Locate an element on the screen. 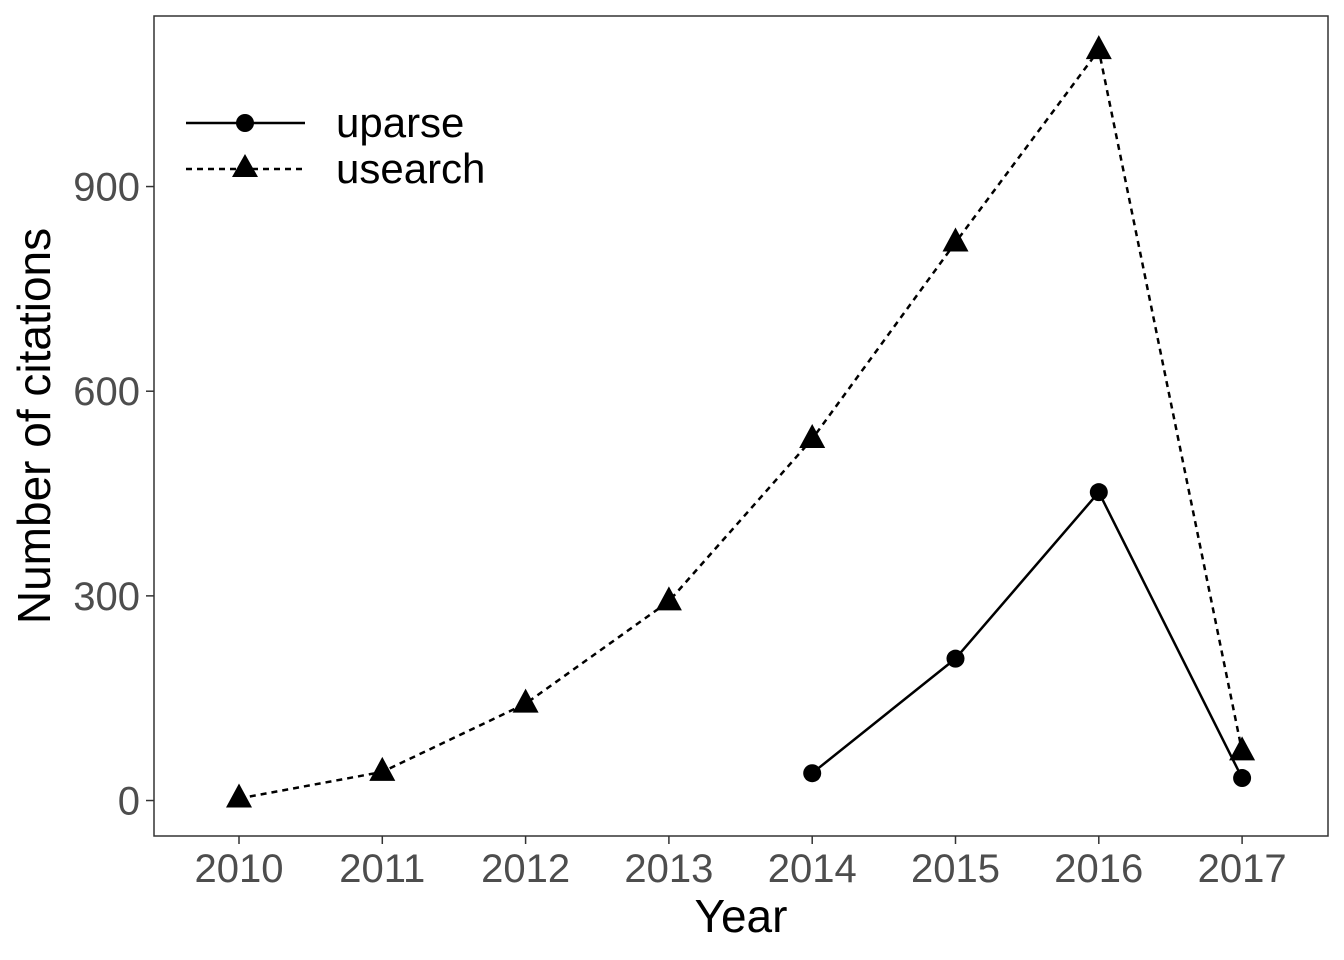  x-tick-label: 2017 is located at coordinates (1242, 869).